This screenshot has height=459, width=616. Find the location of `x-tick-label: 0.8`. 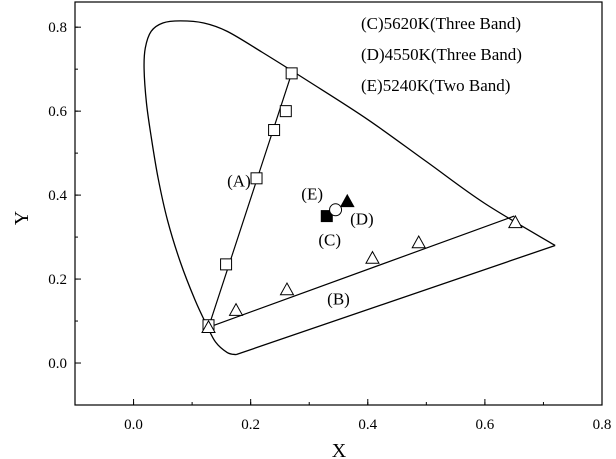

x-tick-label: 0.8 is located at coordinates (602, 425).